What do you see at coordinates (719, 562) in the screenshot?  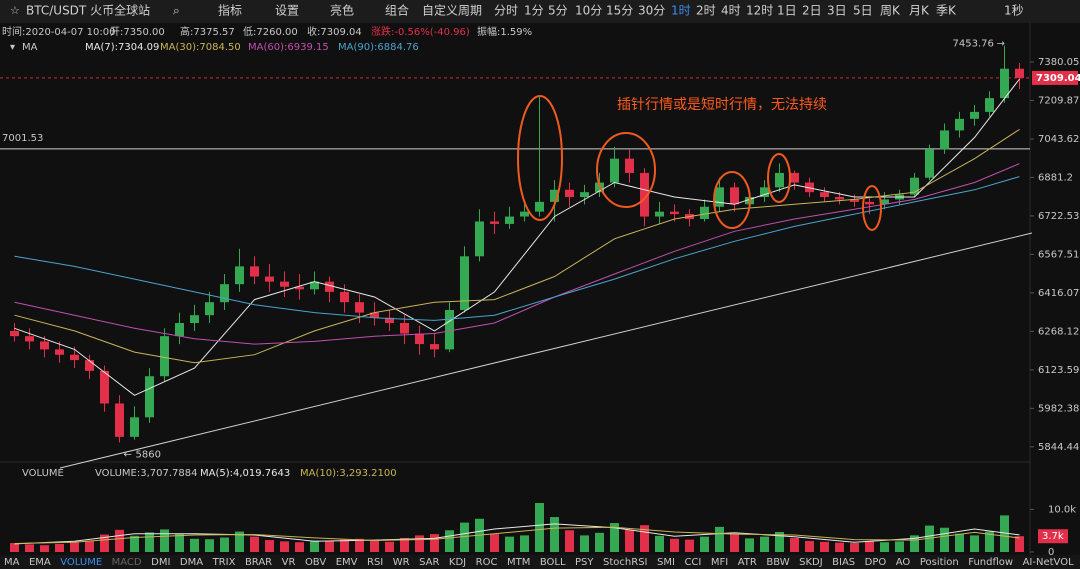 I see `indicator-tab: MFI` at bounding box center [719, 562].